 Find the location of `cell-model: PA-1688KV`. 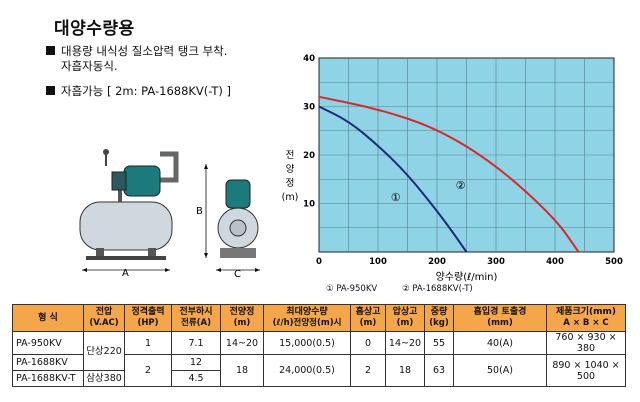

cell-model: PA-1688KV is located at coordinates (48, 362).